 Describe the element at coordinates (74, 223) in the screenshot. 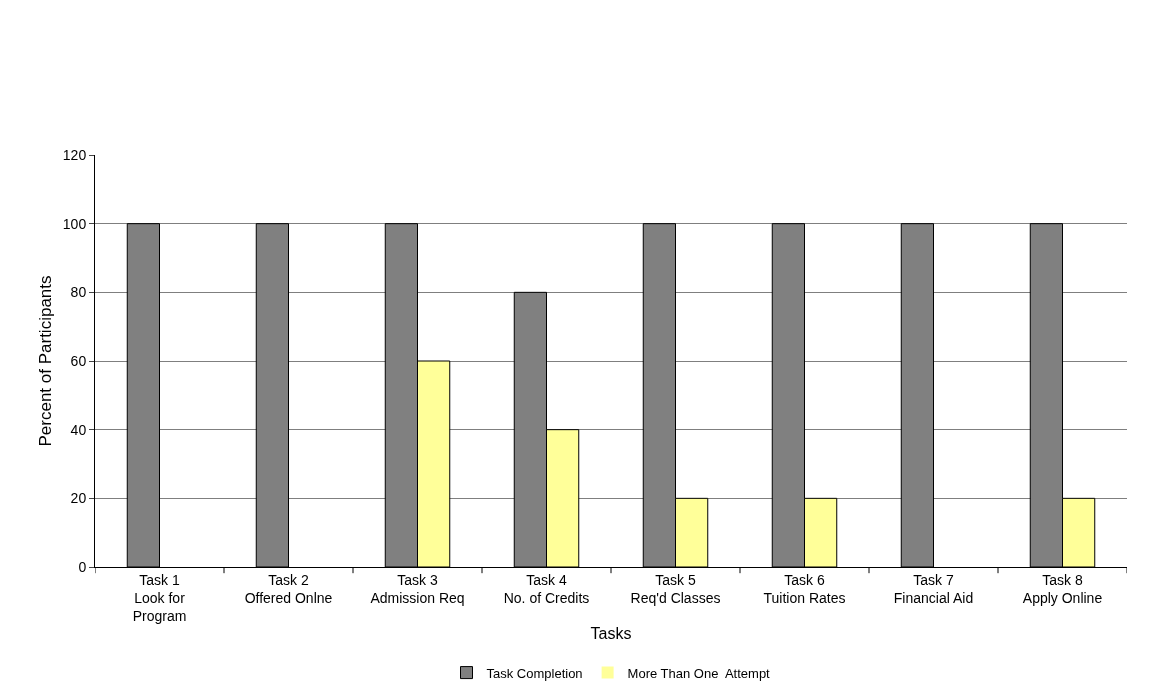

I see `y-tick-label: 100` at that location.